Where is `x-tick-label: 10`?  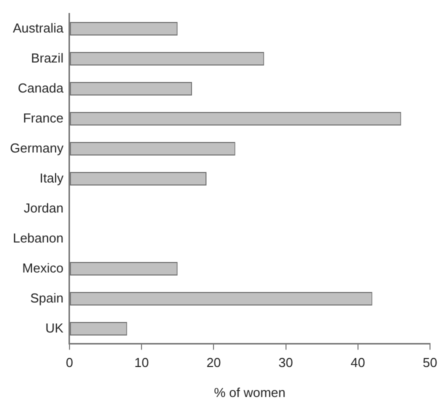
x-tick-label: 10 is located at coordinates (141, 362).